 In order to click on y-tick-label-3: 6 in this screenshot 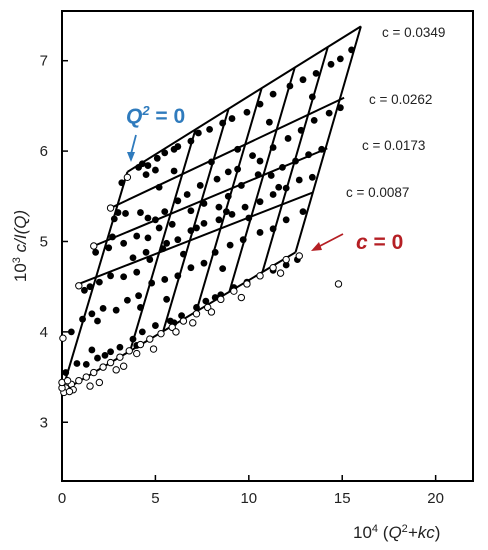, I will do `click(44, 151)`.